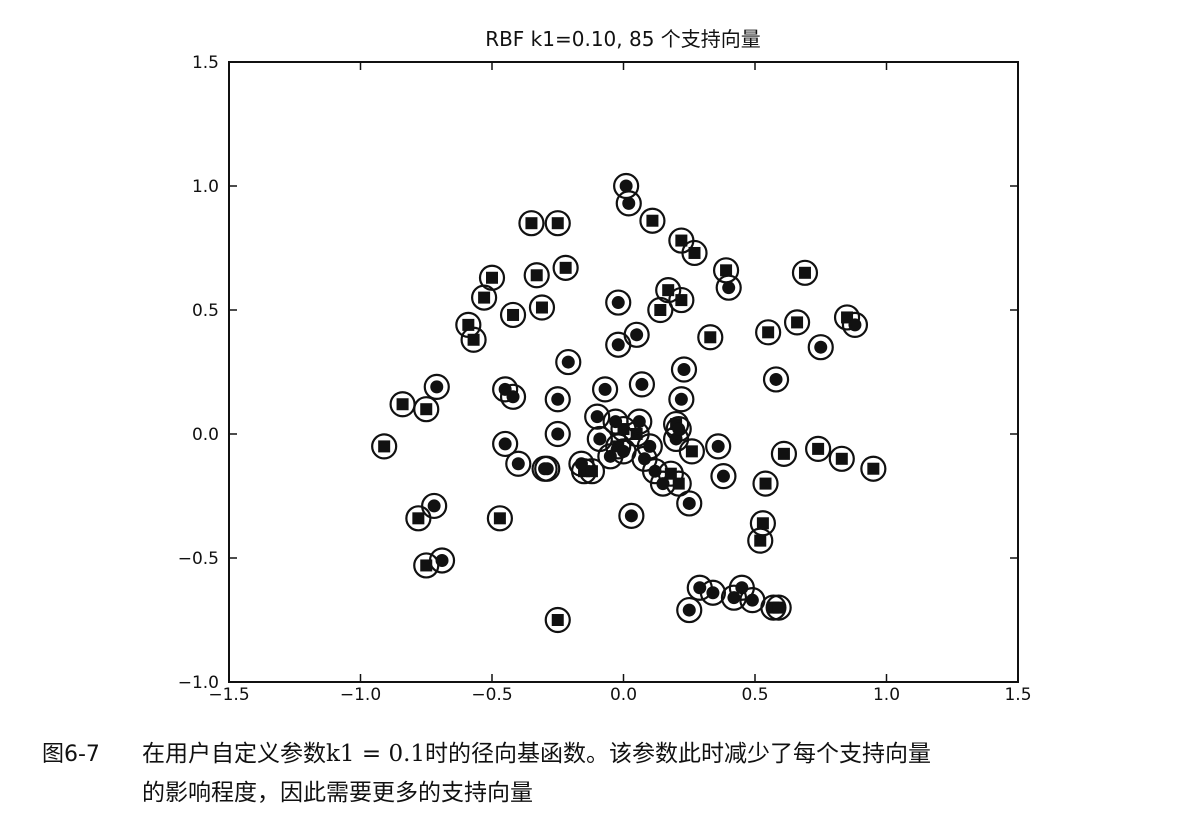 This screenshot has width=1177, height=824. Describe the element at coordinates (537, 754) in the screenshot. I see `caption-line-1: 在用户自定义参数k1 = 0.1时的径向基函数。该参数此时减少了每个支持向量` at that location.